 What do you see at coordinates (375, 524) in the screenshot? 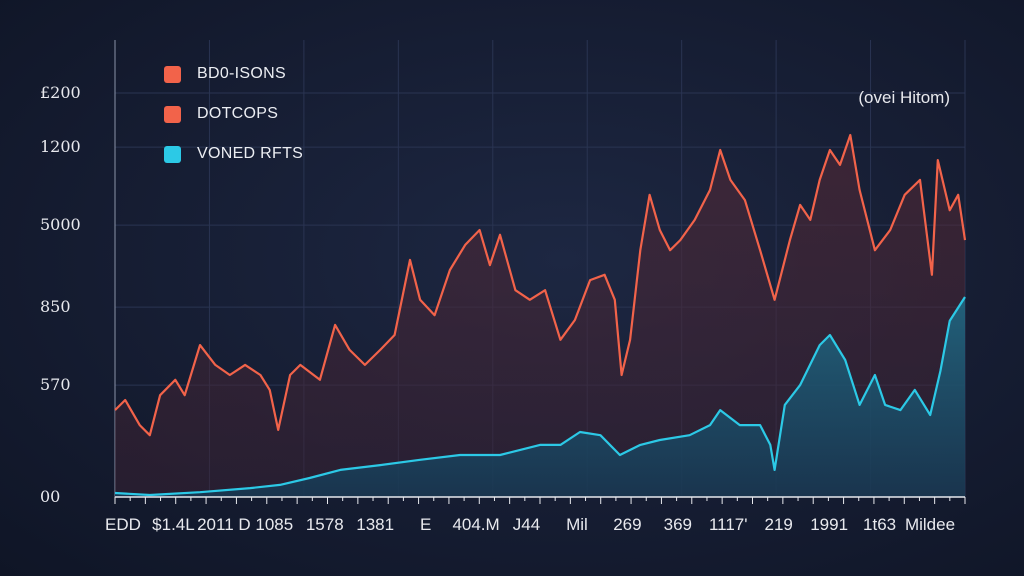
I see `x-tick-label: 1381` at bounding box center [375, 524].